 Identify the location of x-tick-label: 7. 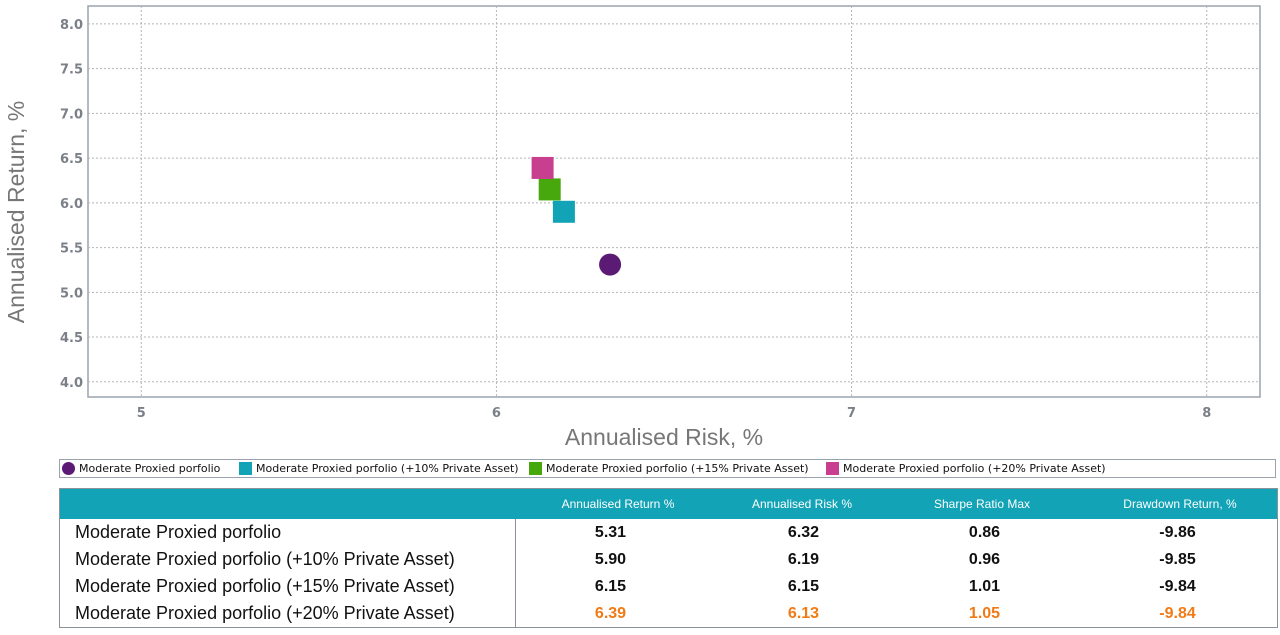
(851, 413).